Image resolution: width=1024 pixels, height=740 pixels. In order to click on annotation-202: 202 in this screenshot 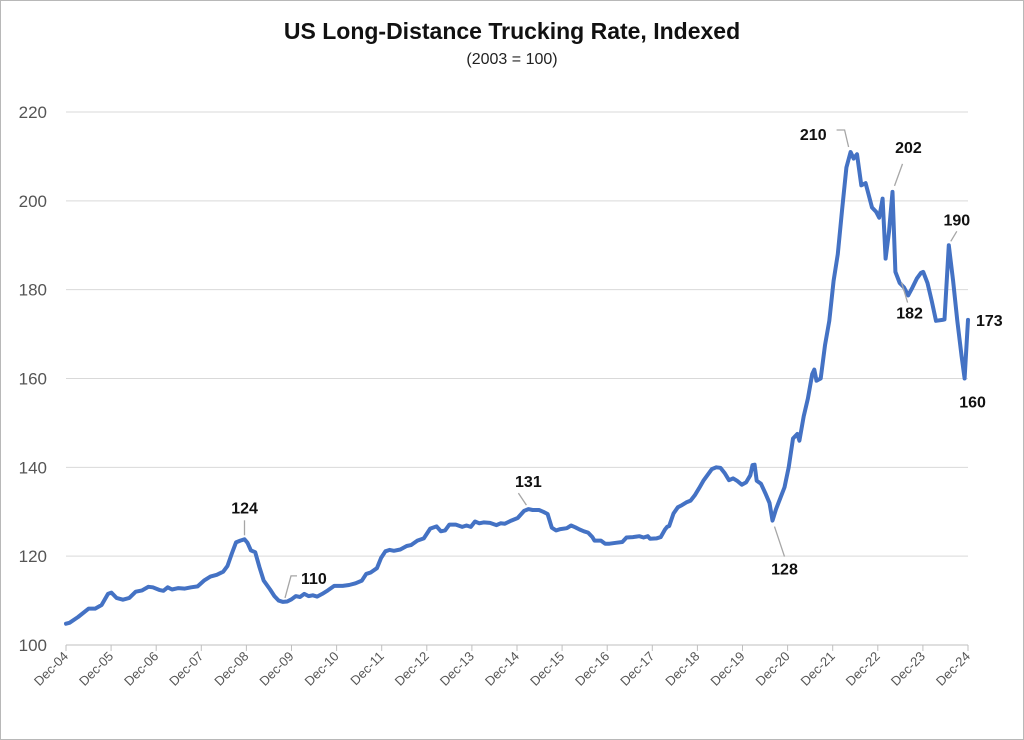, I will do `click(908, 148)`.